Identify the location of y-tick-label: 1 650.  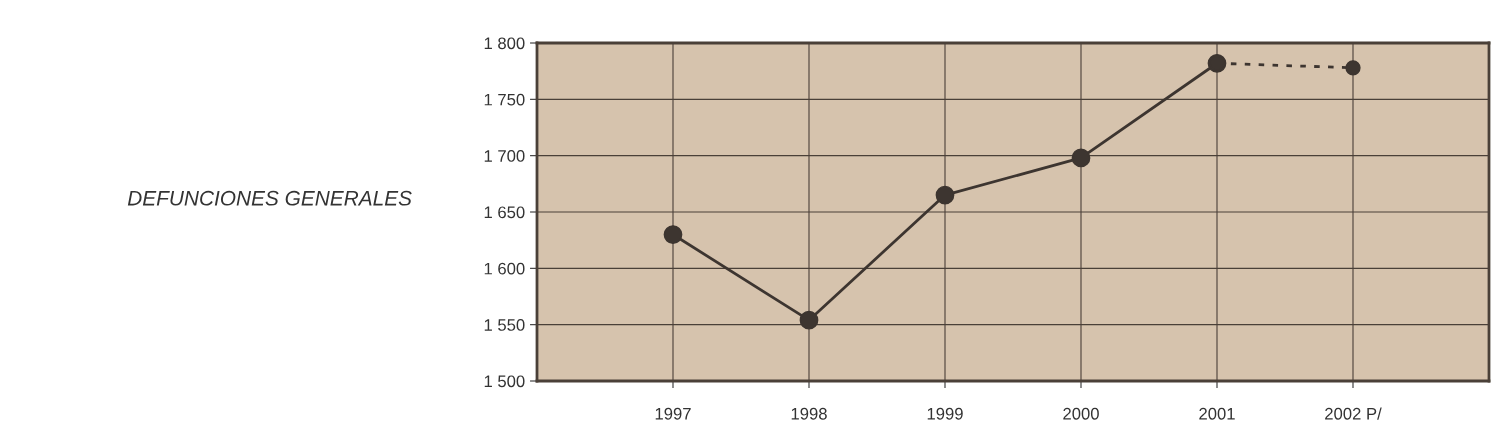
(504, 212).